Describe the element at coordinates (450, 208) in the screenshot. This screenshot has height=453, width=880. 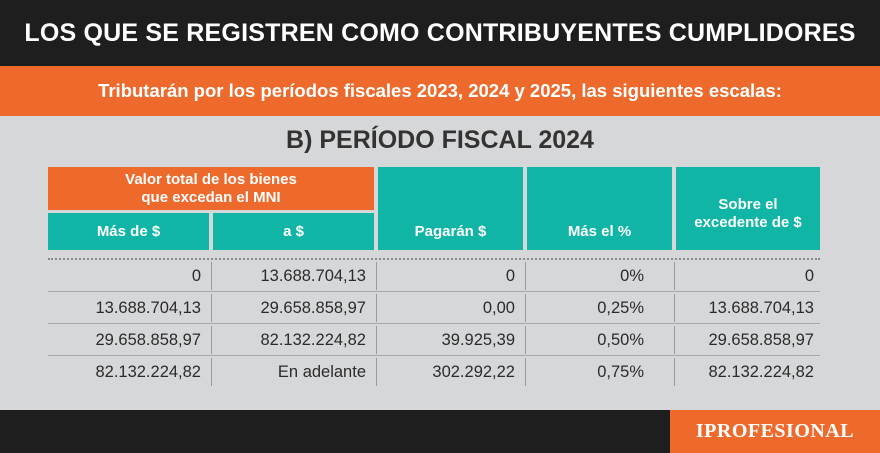
I see `column-header-pagaran: Pagarán $` at that location.